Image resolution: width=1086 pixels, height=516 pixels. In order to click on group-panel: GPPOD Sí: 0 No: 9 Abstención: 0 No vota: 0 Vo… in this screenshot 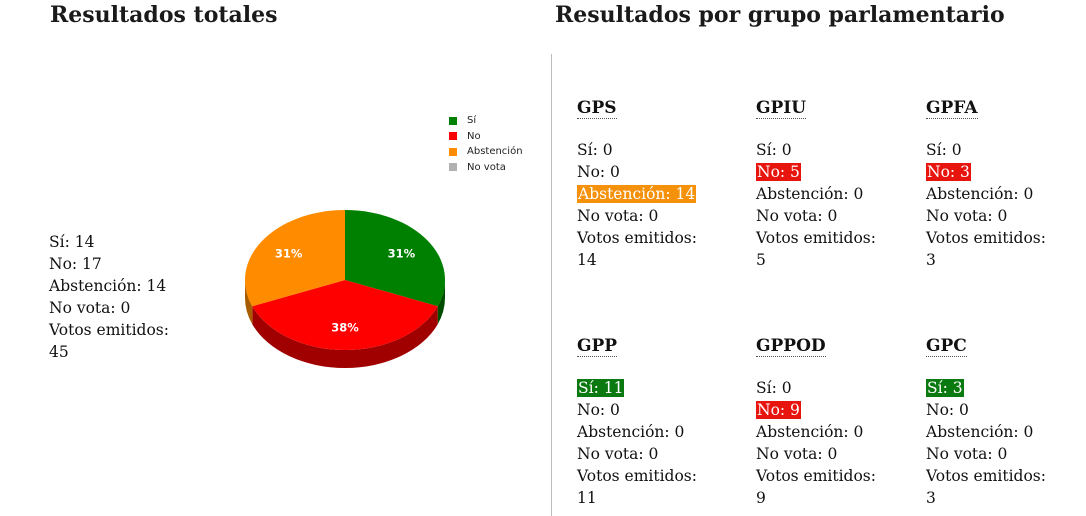, I will do `click(836, 422)`.